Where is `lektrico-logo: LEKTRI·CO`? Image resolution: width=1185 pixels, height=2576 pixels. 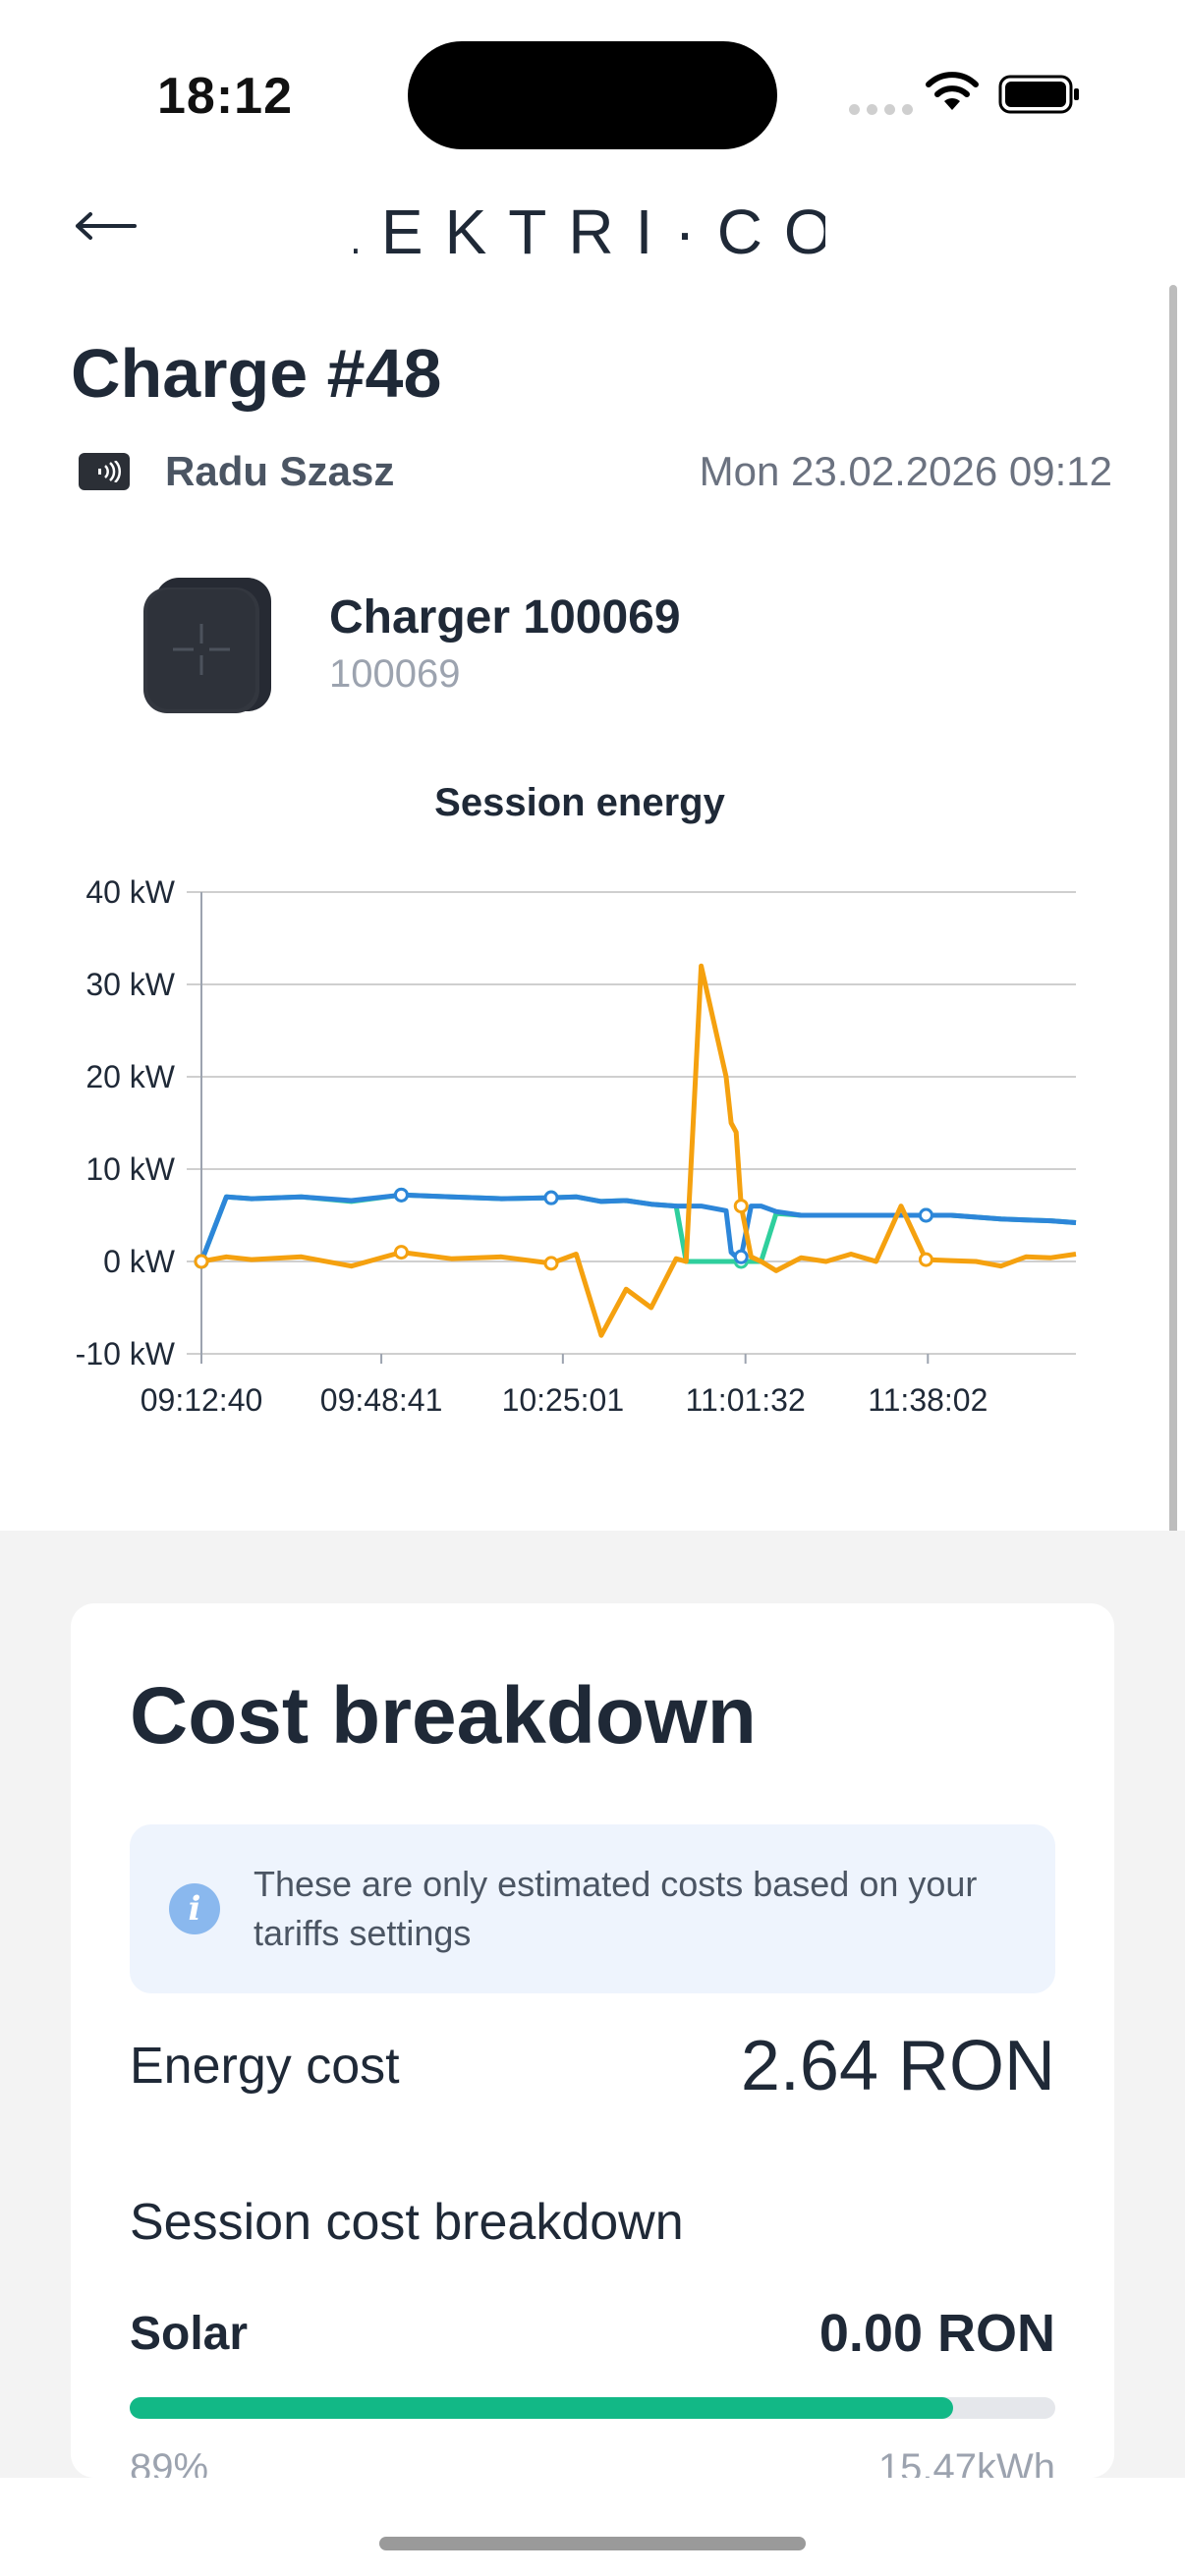
lektrico-logo: LEKTRI·CO is located at coordinates (590, 230).